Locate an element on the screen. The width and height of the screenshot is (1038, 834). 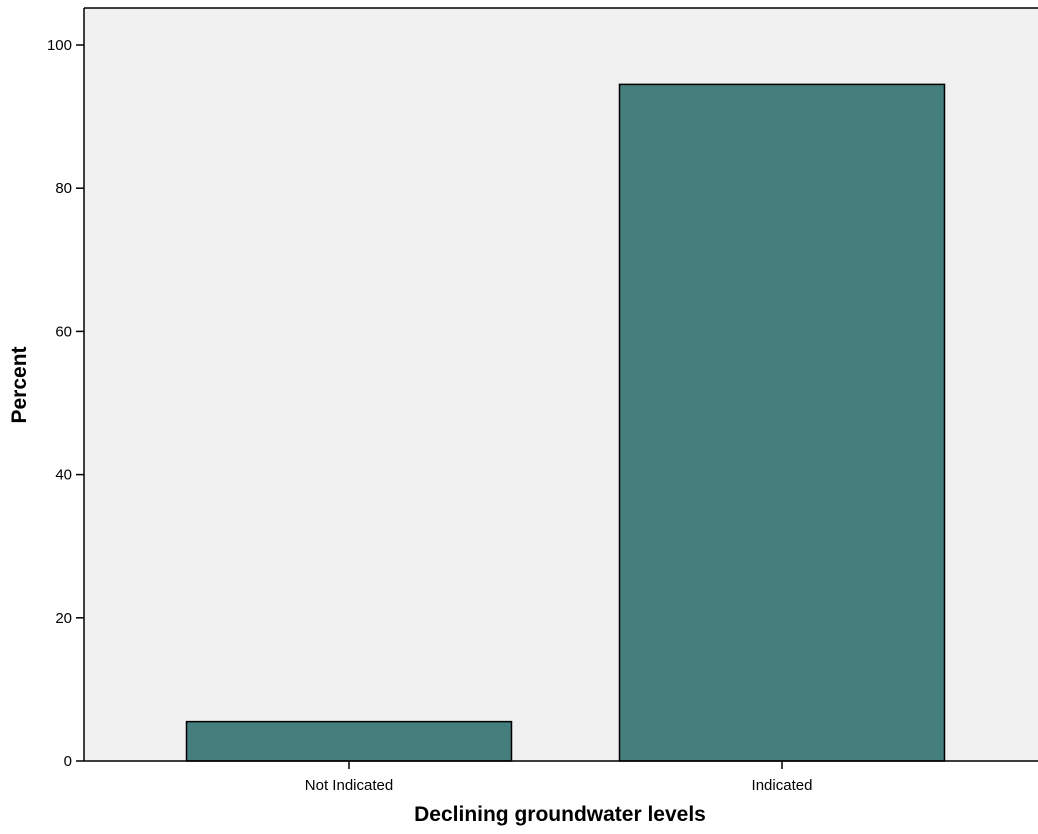
y-tick-label: 80 is located at coordinates (63, 188).